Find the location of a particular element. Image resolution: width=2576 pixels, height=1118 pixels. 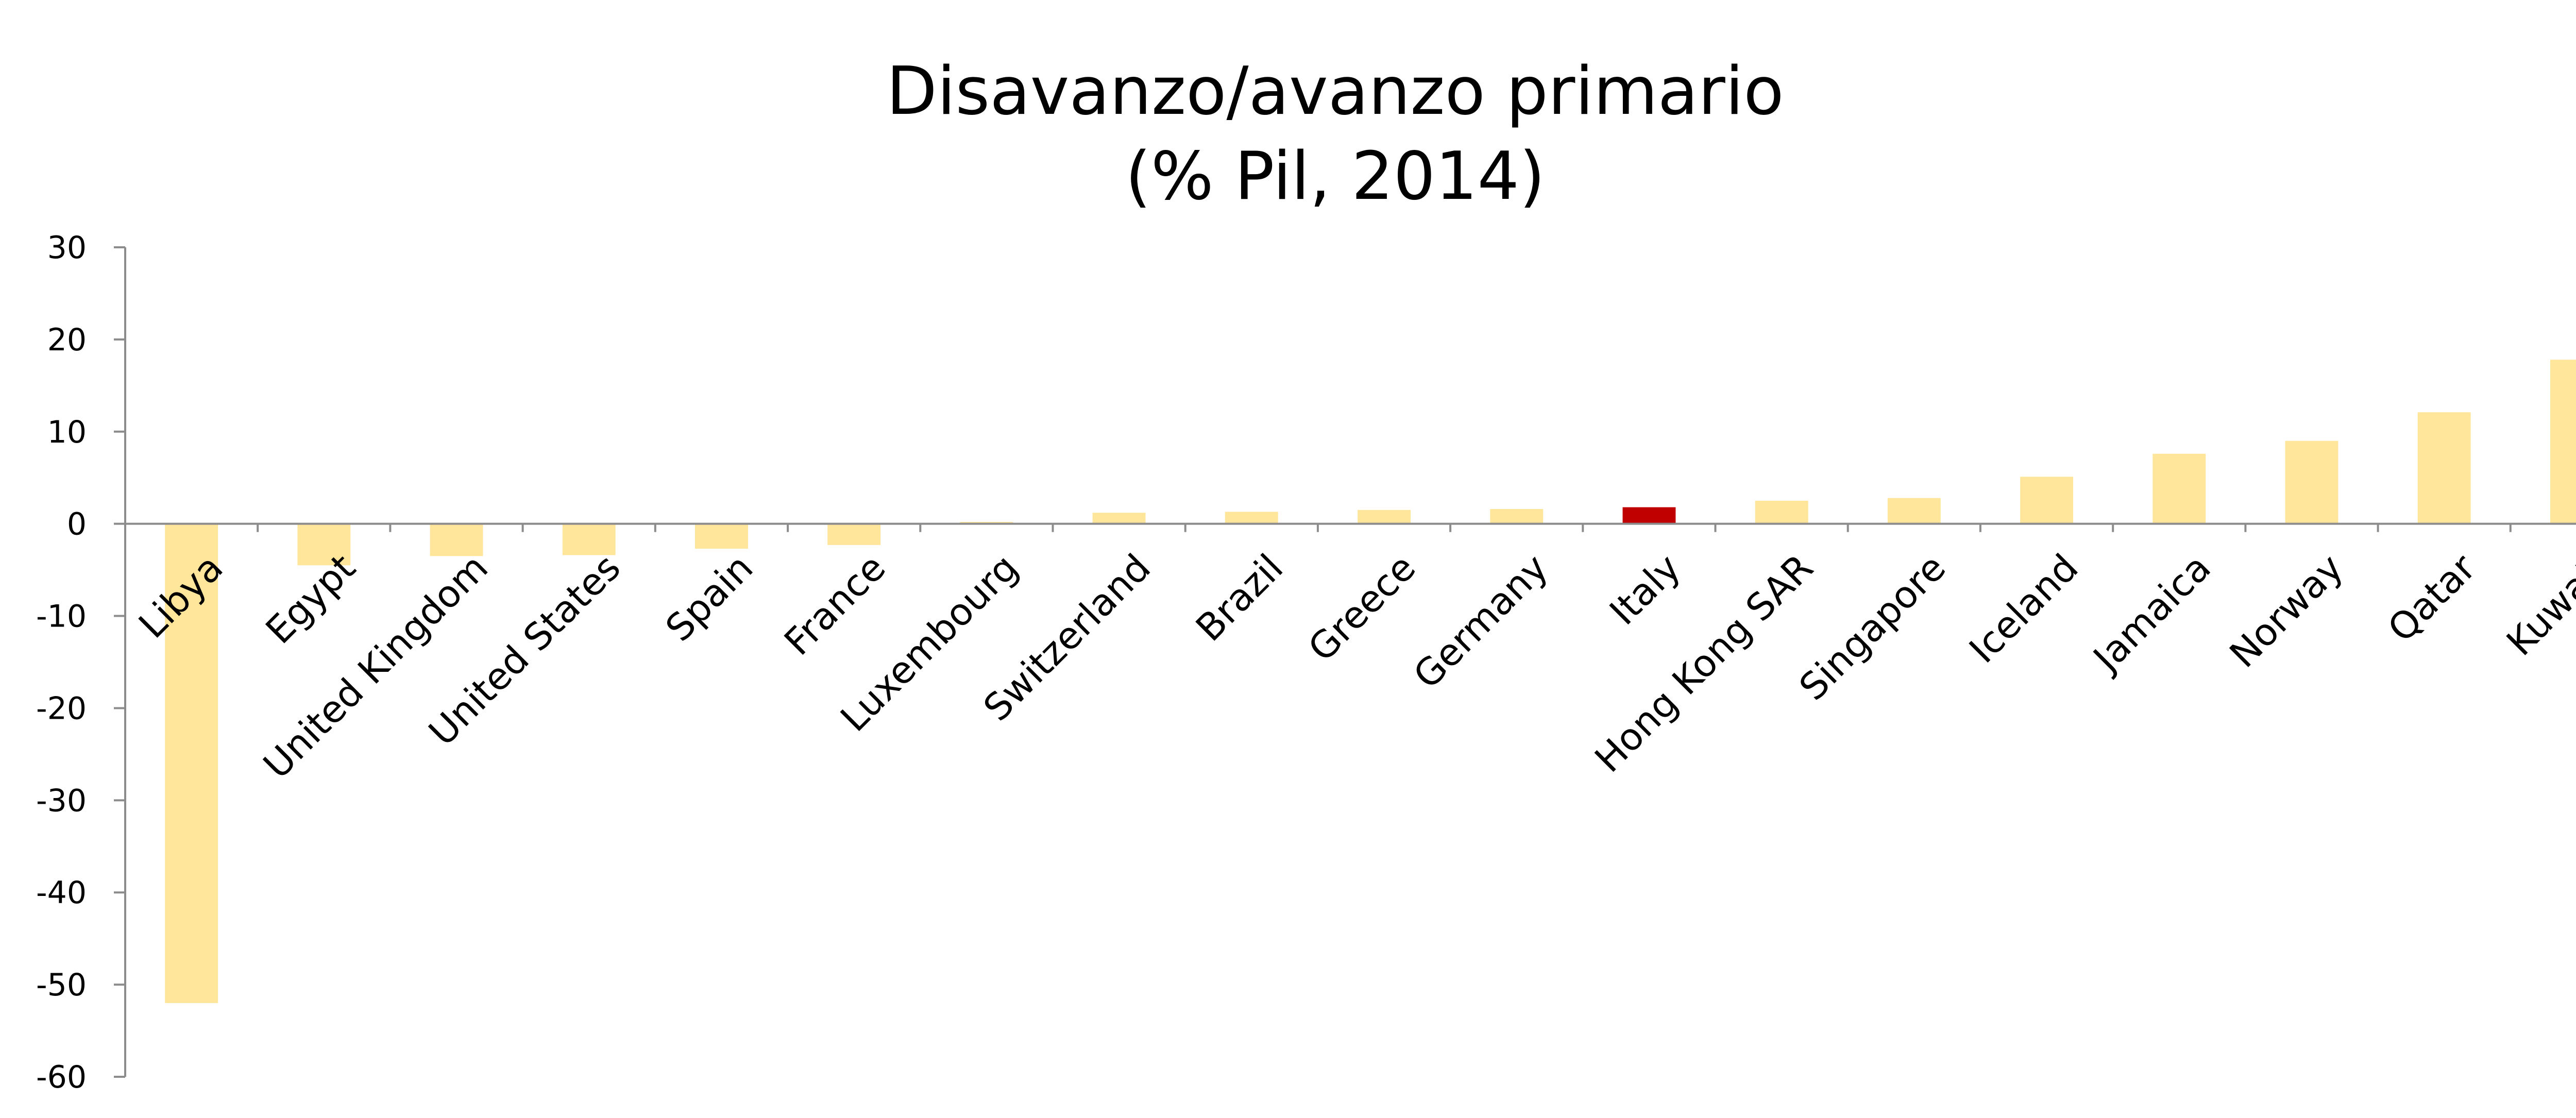

bar-brazil is located at coordinates (1252, 518).